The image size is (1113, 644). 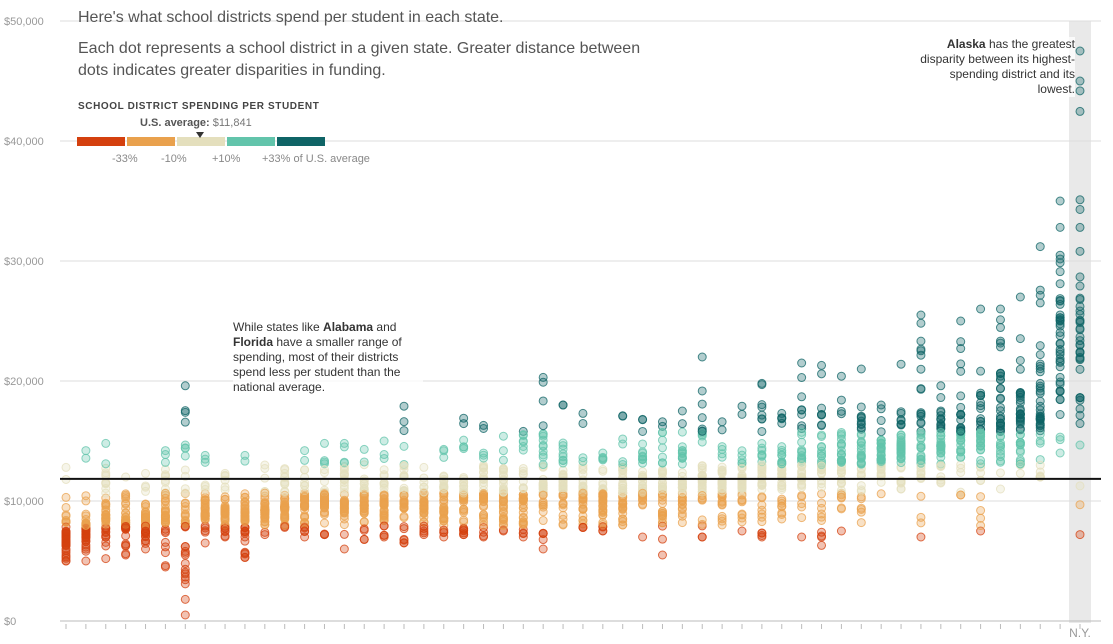 What do you see at coordinates (578, 632) in the screenshot?
I see `x-axis: N.Y.` at bounding box center [578, 632].